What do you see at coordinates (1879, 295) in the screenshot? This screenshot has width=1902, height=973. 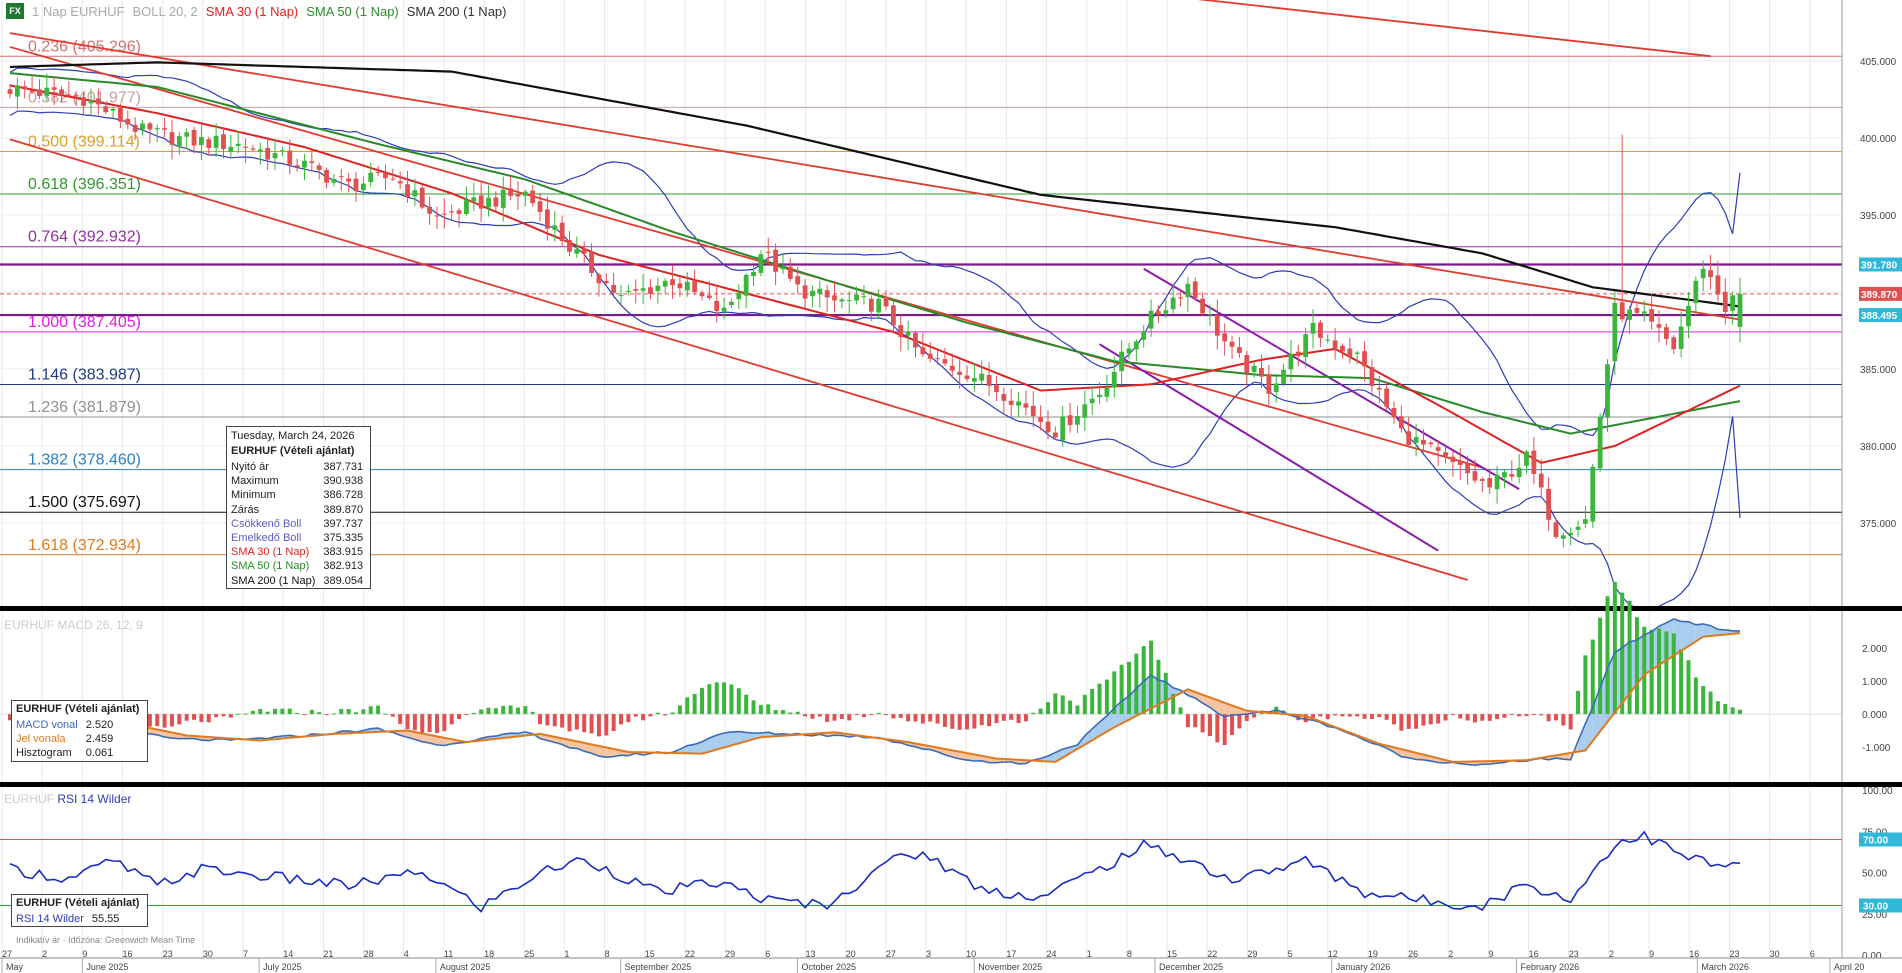 I see `price-tag-label: 389.870` at bounding box center [1879, 295].